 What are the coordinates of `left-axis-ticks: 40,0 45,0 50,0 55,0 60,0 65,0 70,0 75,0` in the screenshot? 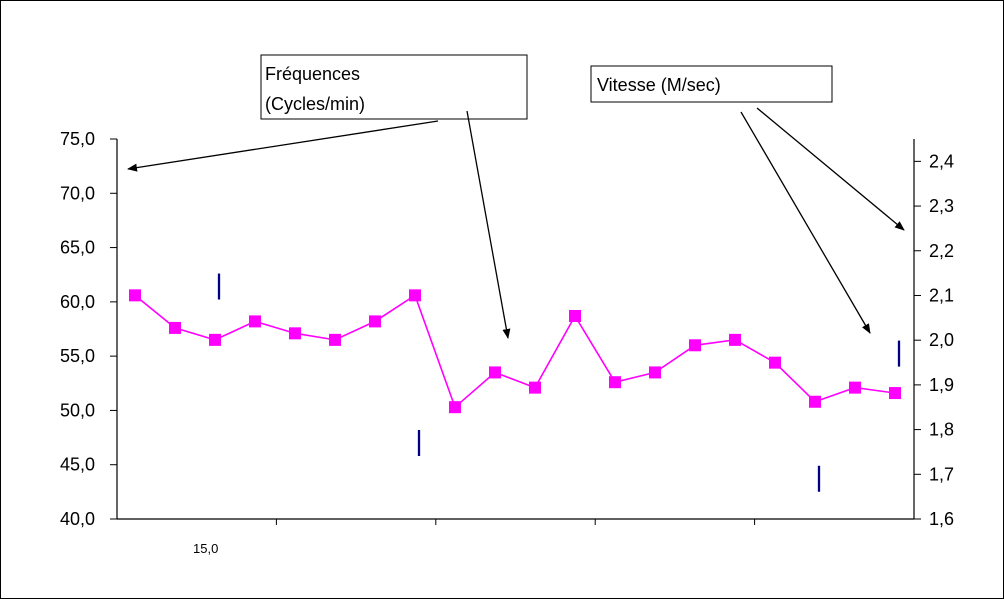 It's located at (88, 329).